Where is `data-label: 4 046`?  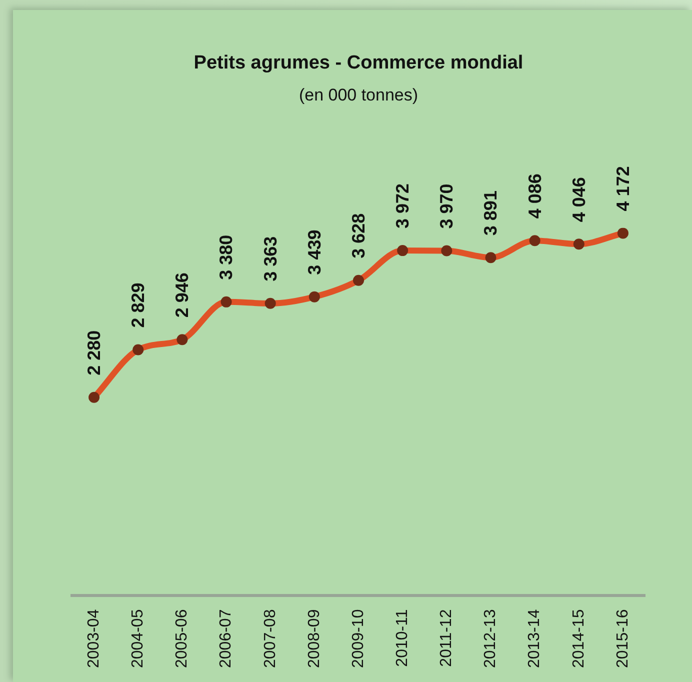 data-label: 4 046 is located at coordinates (578, 199).